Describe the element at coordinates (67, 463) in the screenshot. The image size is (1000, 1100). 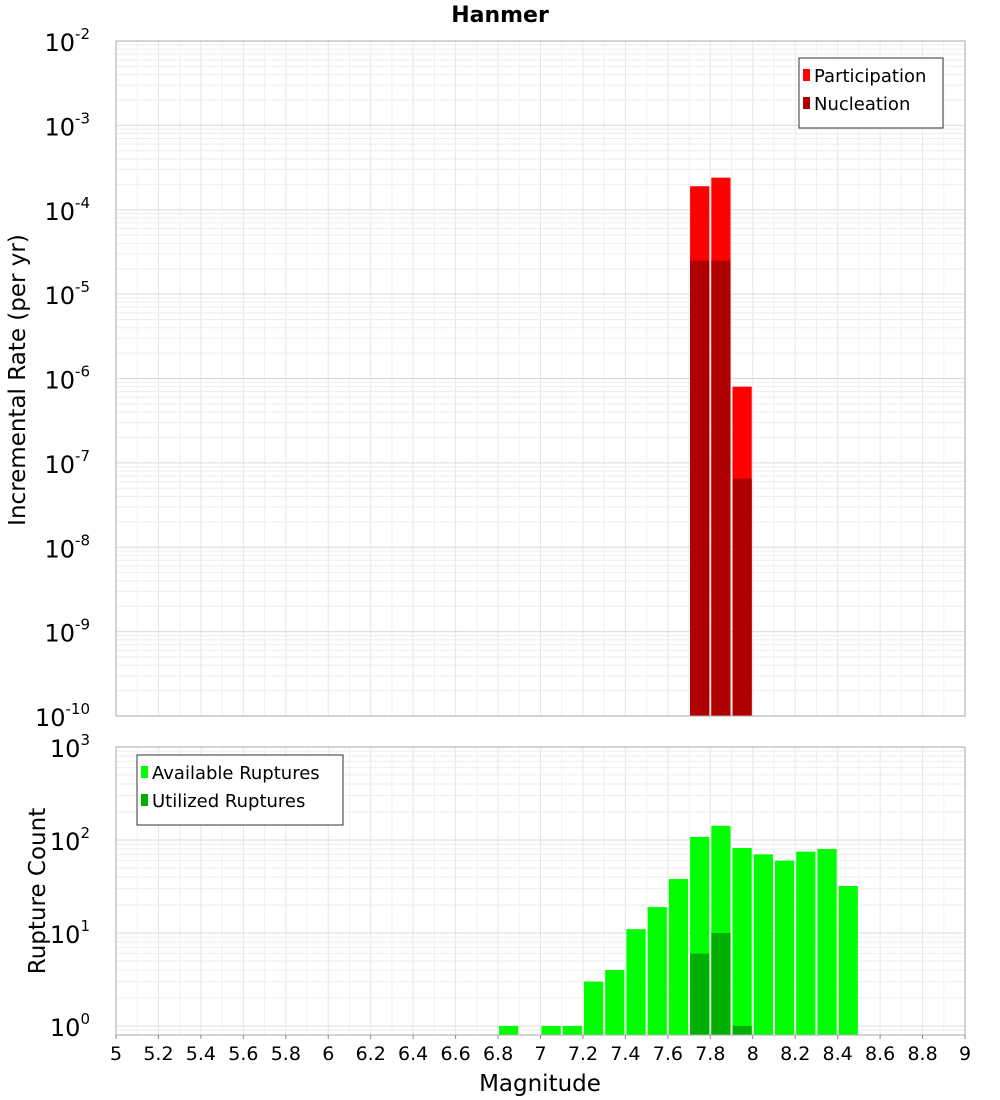
I see `top-y-tick-label: 10⁻⁷` at that location.